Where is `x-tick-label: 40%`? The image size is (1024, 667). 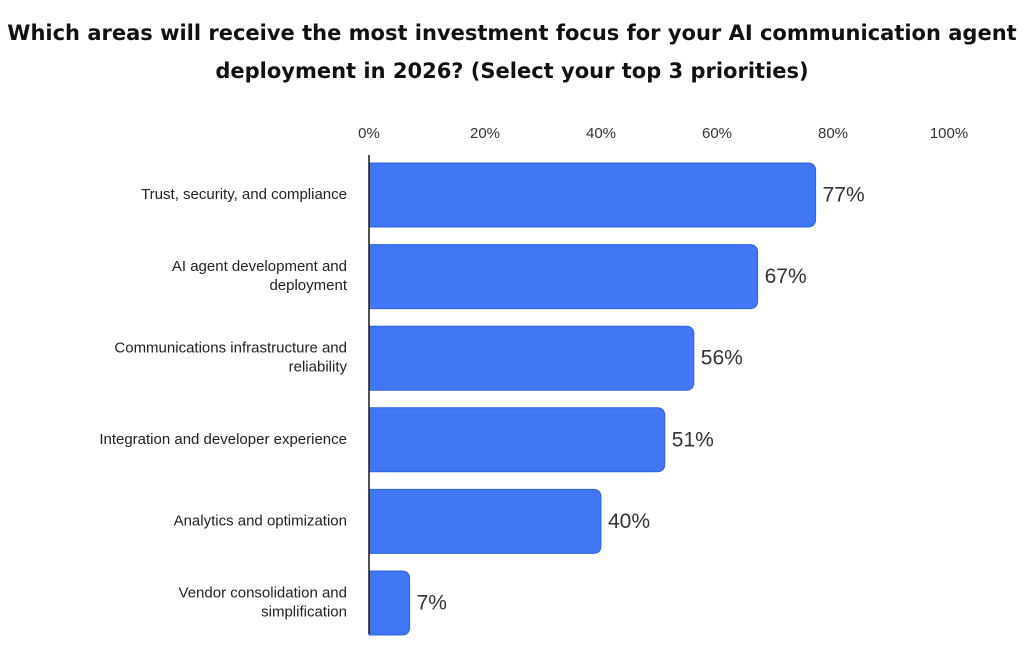
x-tick-label: 40% is located at coordinates (601, 133).